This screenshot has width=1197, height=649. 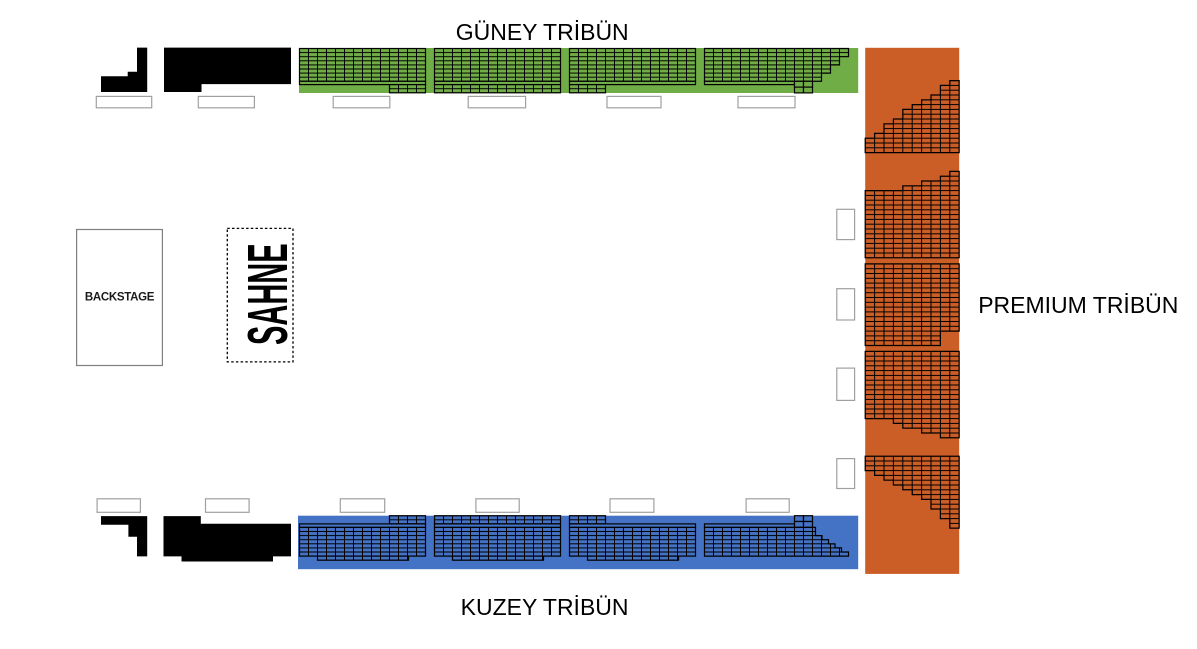 What do you see at coordinates (120, 298) in the screenshot?
I see `svg-text: BACKSTAGE` at bounding box center [120, 298].